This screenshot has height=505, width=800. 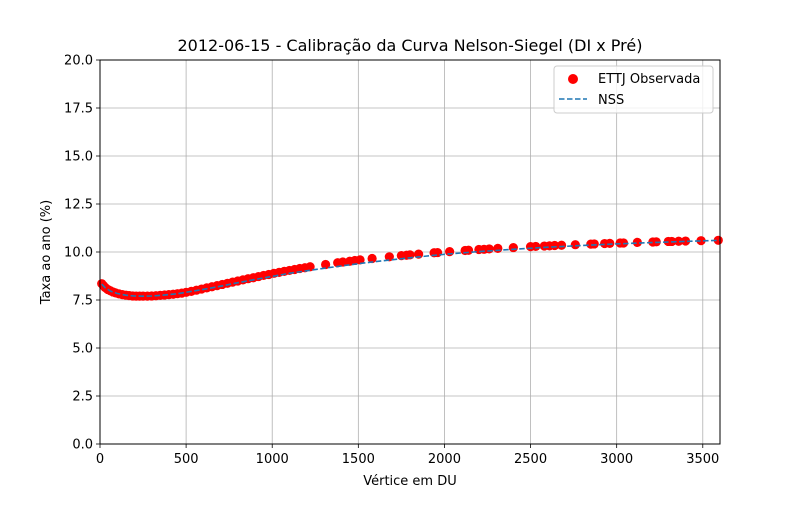 I want to click on x-tick-label: 2500, so click(x=530, y=459).